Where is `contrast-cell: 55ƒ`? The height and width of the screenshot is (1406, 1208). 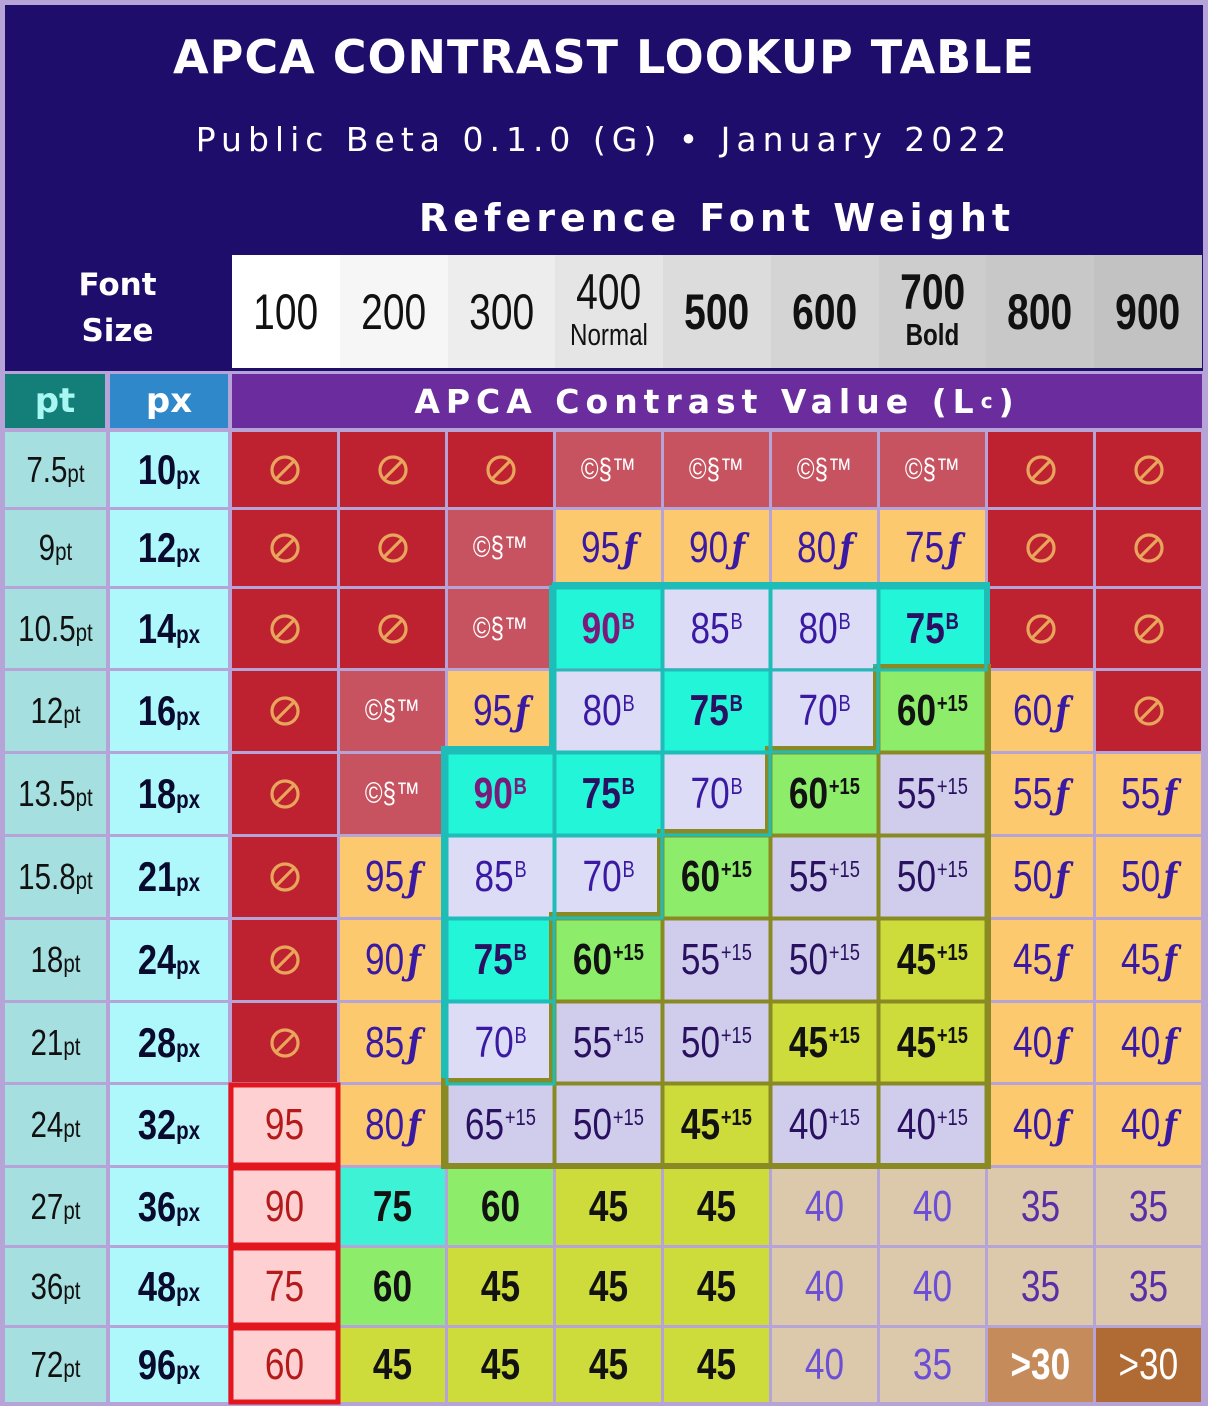
contrast-cell: 55ƒ is located at coordinates (1148, 794).